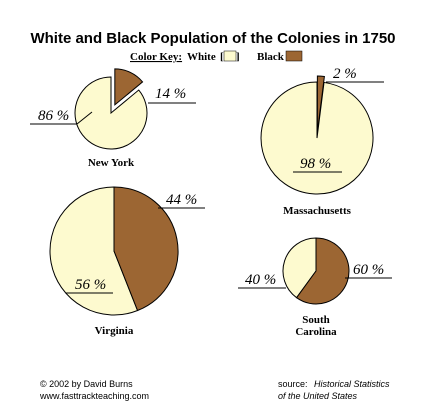 The width and height of the screenshot is (426, 403). What do you see at coordinates (352, 384) in the screenshot?
I see `source-title-line1: Historical Statistics` at bounding box center [352, 384].